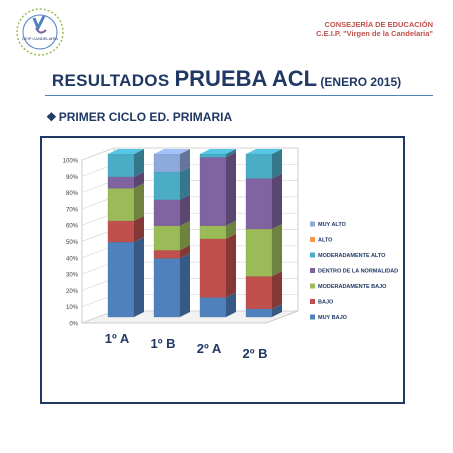 Image resolution: width=453 pixels, height=453 pixels. I want to click on y-tick-label: 80%, so click(72, 194).